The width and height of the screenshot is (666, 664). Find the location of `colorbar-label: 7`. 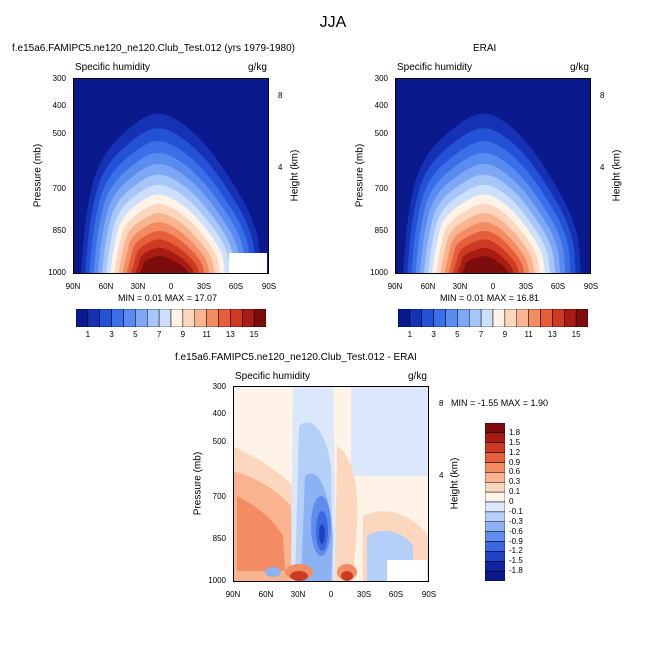

colorbar-label: 7 is located at coordinates (159, 334).